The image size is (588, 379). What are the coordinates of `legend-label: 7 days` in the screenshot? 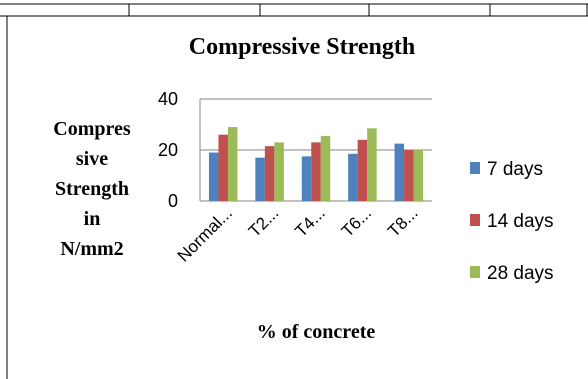 It's located at (515, 169).